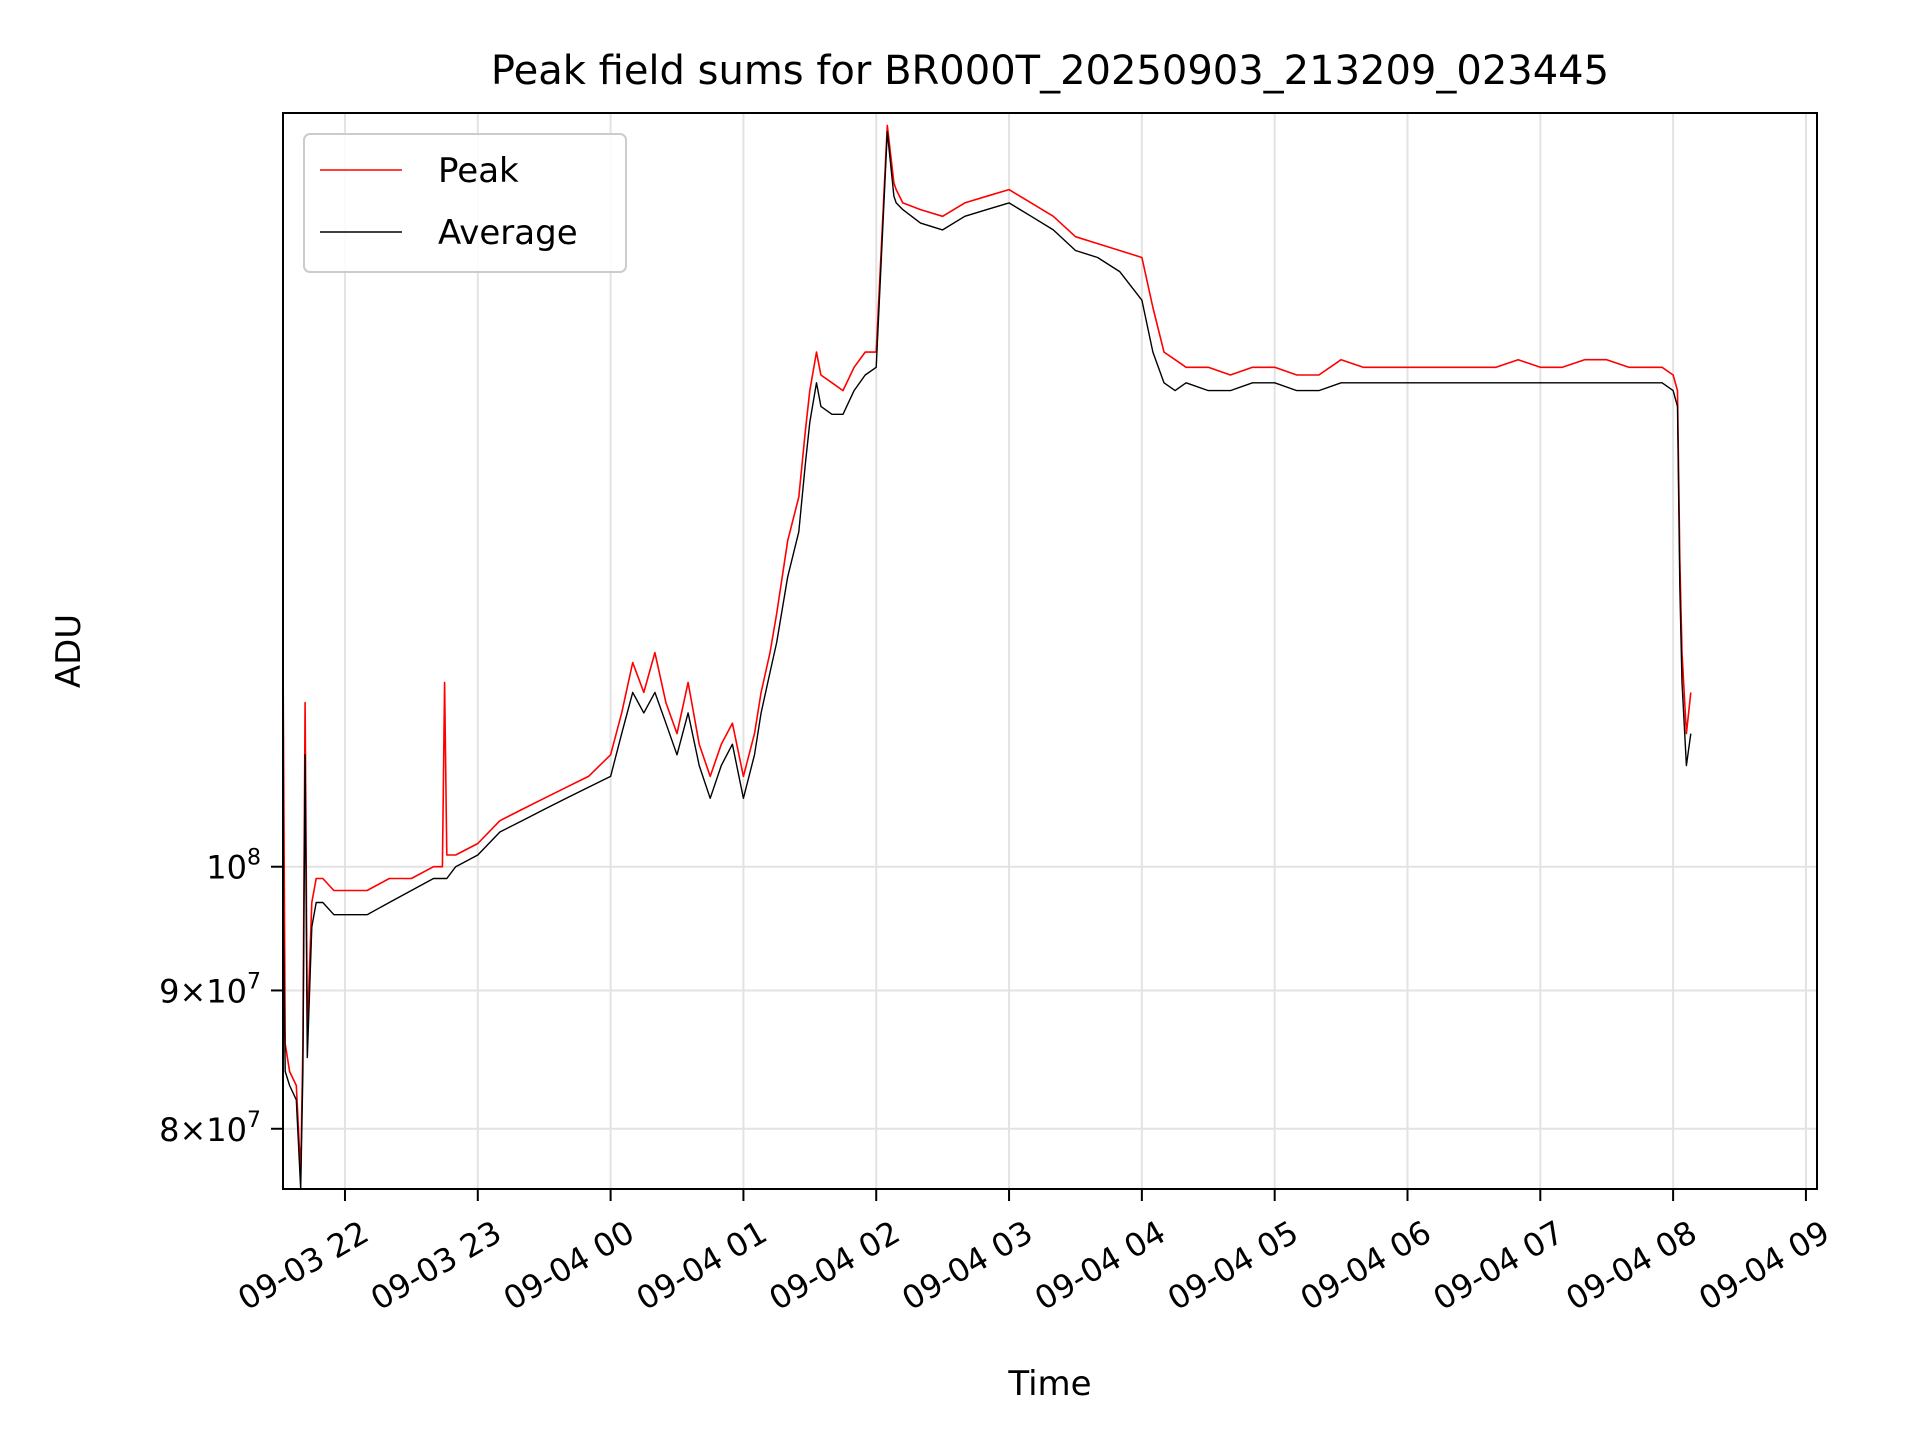  I want to click on y-tick-mantissa: 8, so click(169, 1130).